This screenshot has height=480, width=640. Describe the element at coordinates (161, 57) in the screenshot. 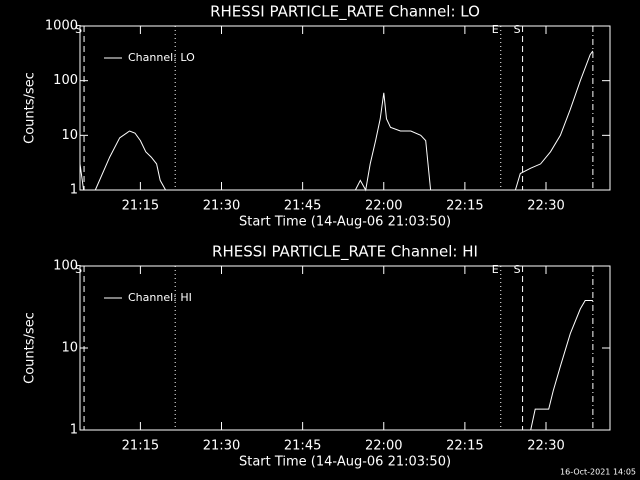

I see `legend-label: Channel: LO` at that location.